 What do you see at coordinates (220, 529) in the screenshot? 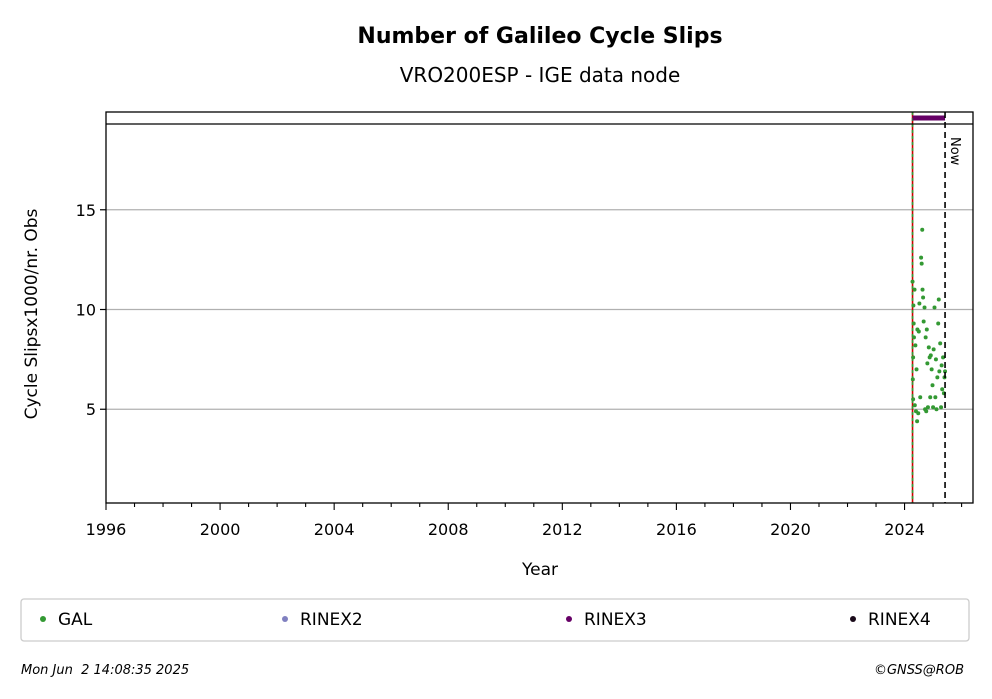
I see `x-tick-label: 2000` at bounding box center [220, 529].